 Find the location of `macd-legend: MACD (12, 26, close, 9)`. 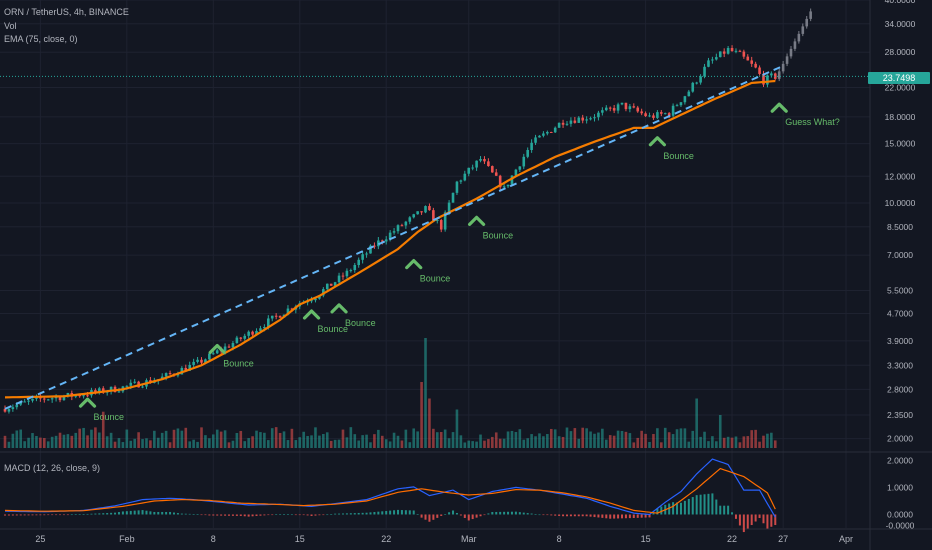

macd-legend: MACD (12, 26, close, 9) is located at coordinates (52, 468).